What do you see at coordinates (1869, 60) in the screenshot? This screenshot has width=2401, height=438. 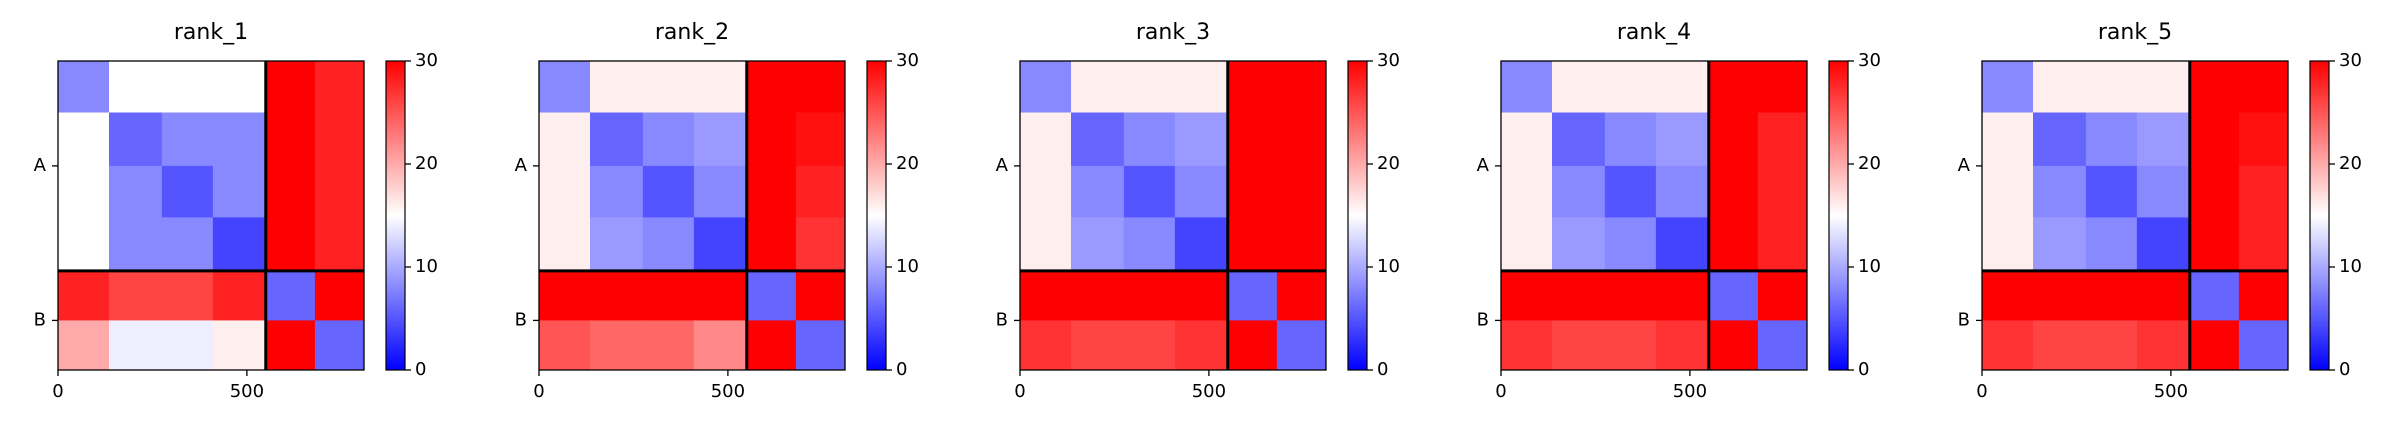 I see `colorbar-tick-label: 30` at bounding box center [1869, 60].